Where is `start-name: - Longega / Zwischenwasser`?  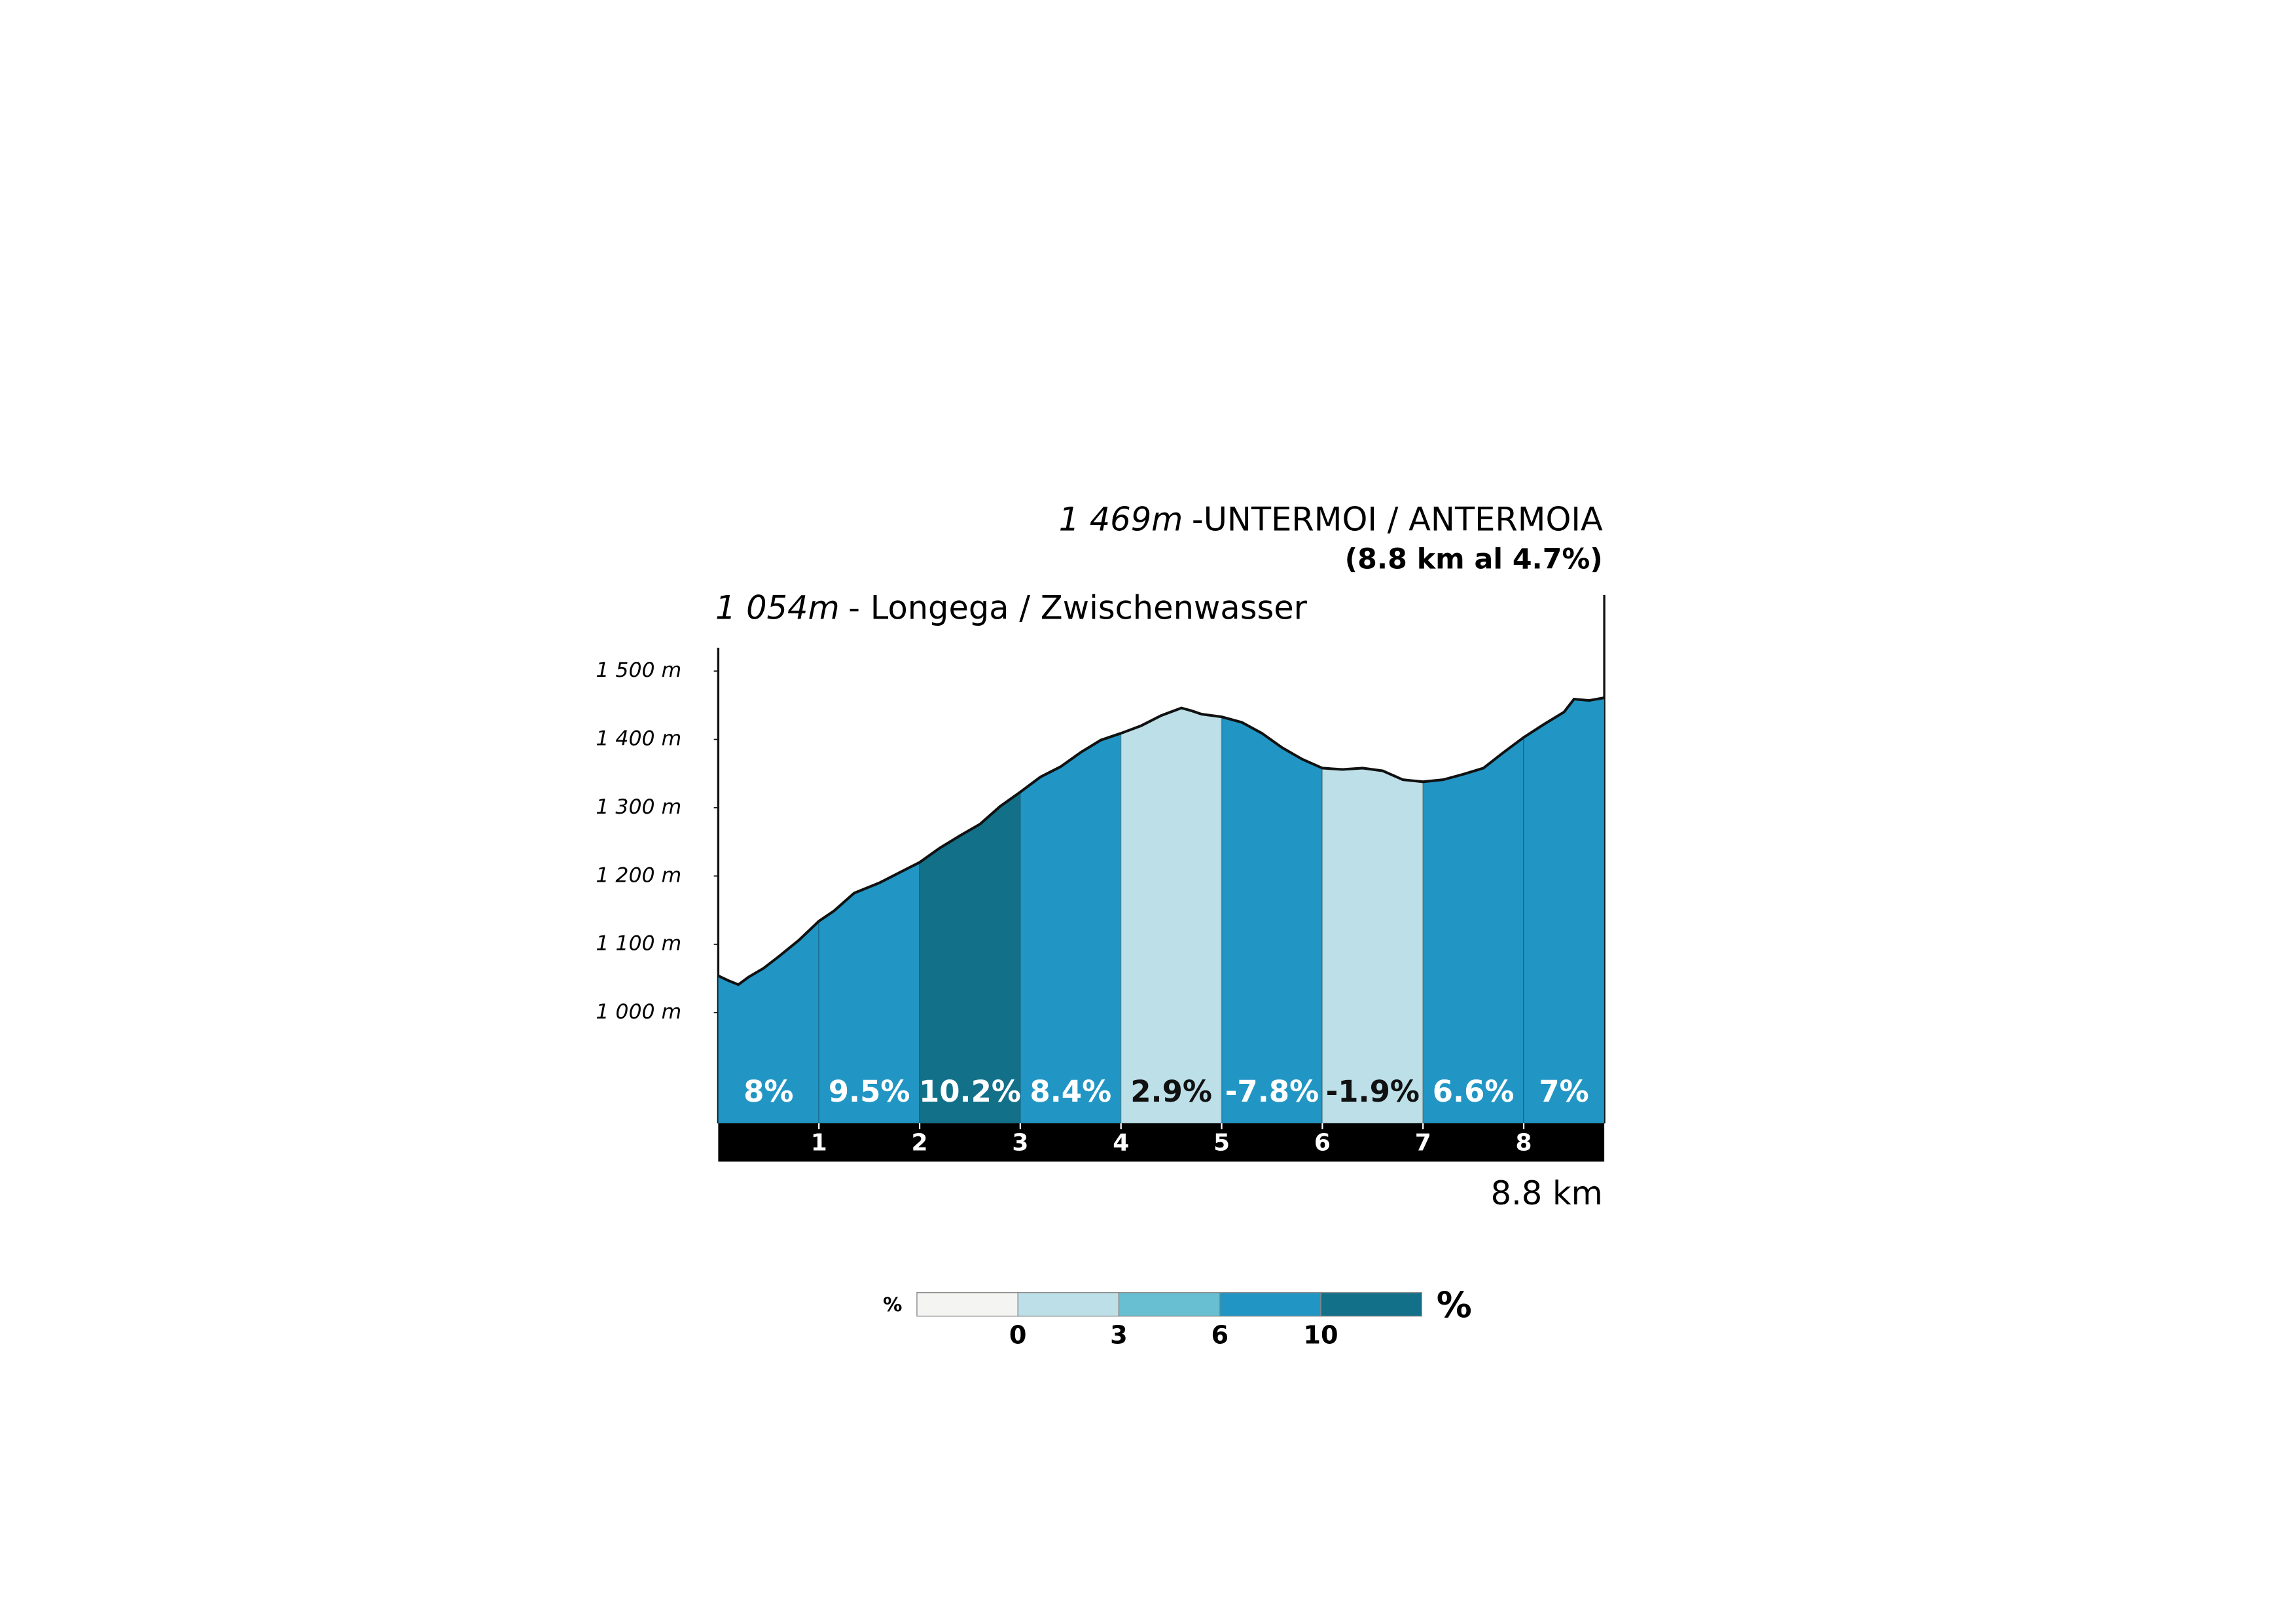
start-name: - Longega / Zwischenwasser is located at coordinates (1078, 607).